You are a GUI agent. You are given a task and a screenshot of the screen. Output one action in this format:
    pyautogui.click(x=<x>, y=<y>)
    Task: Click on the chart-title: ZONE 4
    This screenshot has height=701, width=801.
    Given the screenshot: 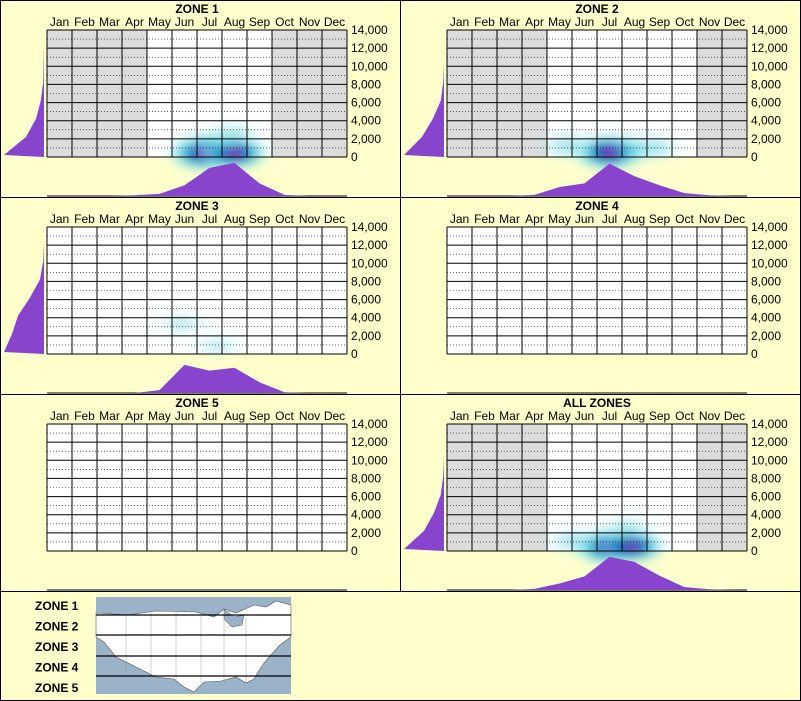 What is the action you would take?
    pyautogui.click(x=597, y=206)
    